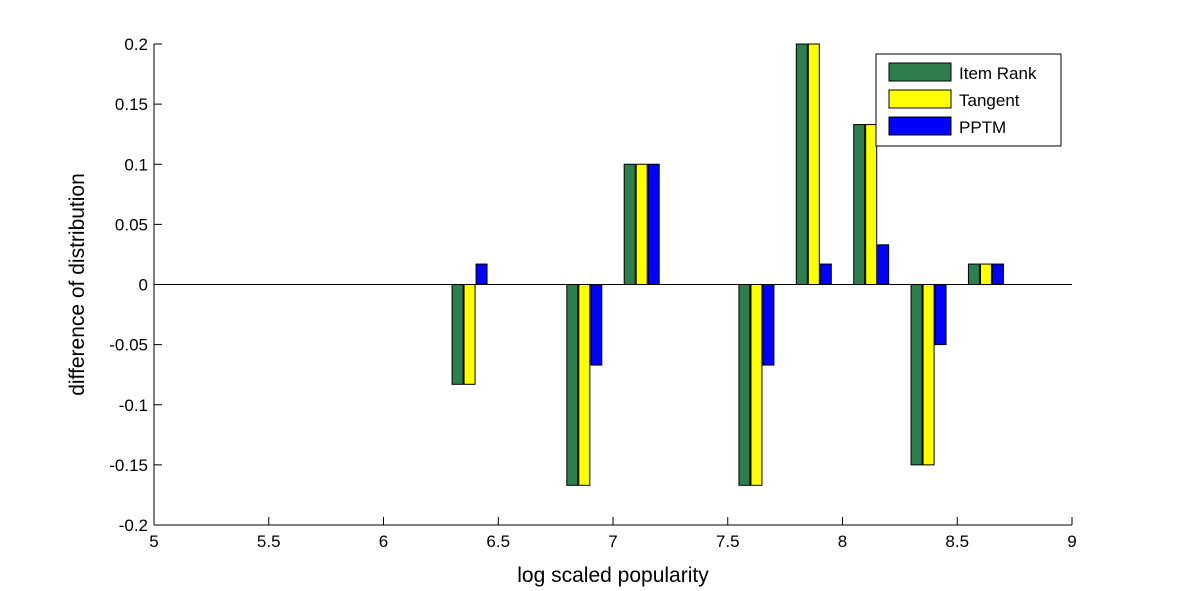 The width and height of the screenshot is (1183, 591). Describe the element at coordinates (77, 284) in the screenshot. I see `y-axis-title: difference of distribution` at that location.